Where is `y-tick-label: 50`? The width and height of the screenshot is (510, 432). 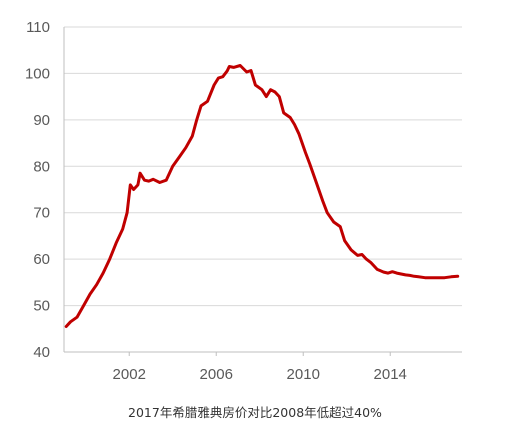 y-tick-label: 50 is located at coordinates (41, 306).